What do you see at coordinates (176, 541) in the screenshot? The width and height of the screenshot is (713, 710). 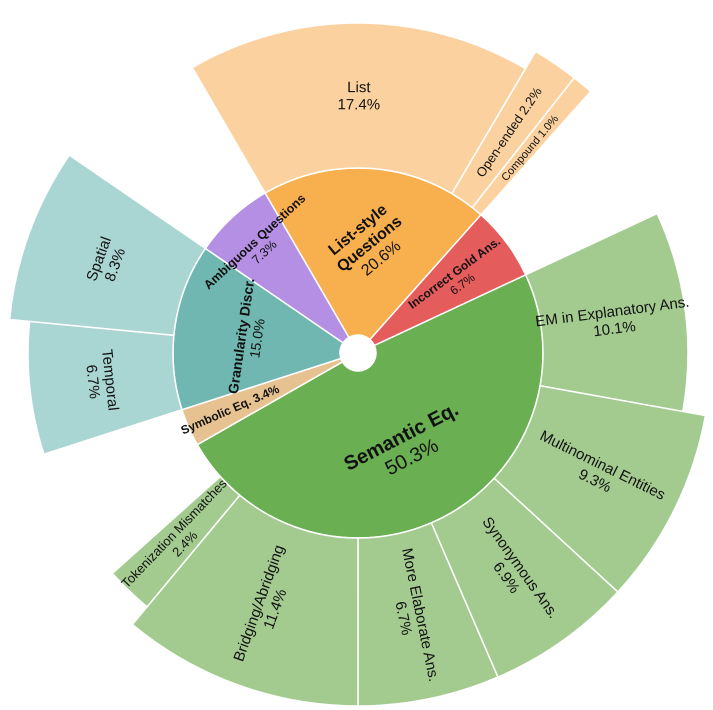 I see `outer-segment-tokenization-mismatches` at bounding box center [176, 541].